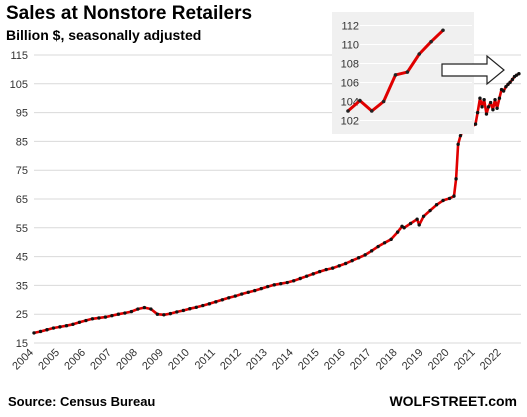 This screenshot has width=527, height=417. Describe the element at coordinates (129, 13) in the screenshot. I see `chart-title: Sales at Nonstore Retailers` at that location.